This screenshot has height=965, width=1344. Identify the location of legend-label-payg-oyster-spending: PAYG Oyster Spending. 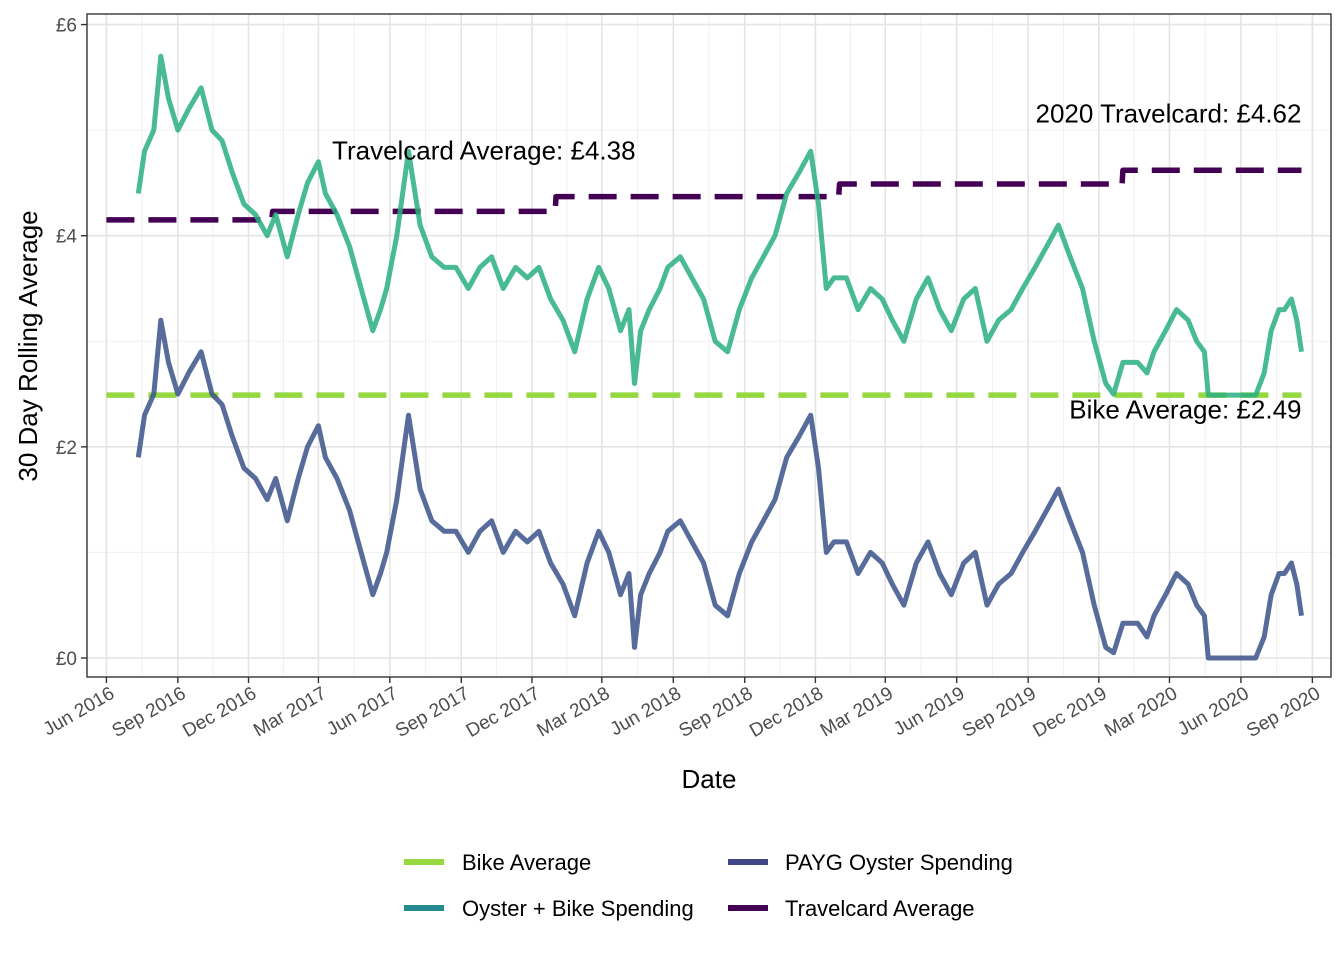
(899, 862).